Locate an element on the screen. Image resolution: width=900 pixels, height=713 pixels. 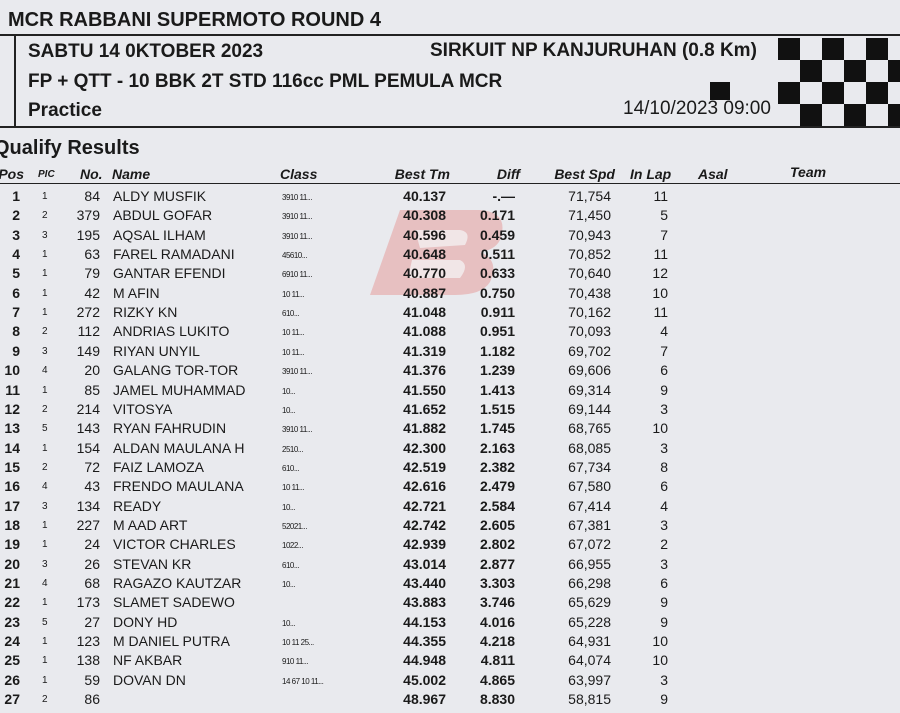
best-time: 42.519 is located at coordinates (424, 466).